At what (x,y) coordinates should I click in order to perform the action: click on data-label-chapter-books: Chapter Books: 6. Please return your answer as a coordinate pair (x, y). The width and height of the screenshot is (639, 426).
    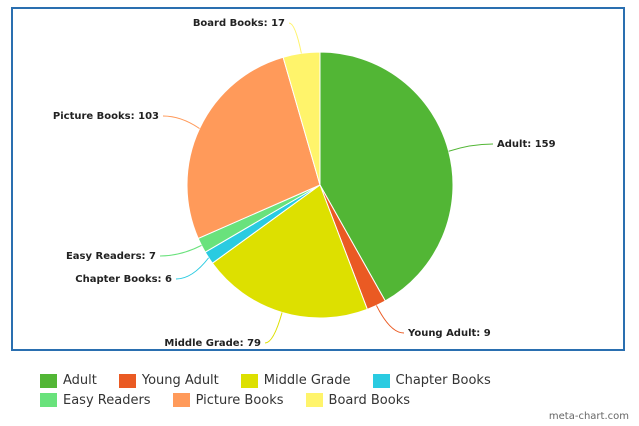
    Looking at the image, I should click on (123, 279).